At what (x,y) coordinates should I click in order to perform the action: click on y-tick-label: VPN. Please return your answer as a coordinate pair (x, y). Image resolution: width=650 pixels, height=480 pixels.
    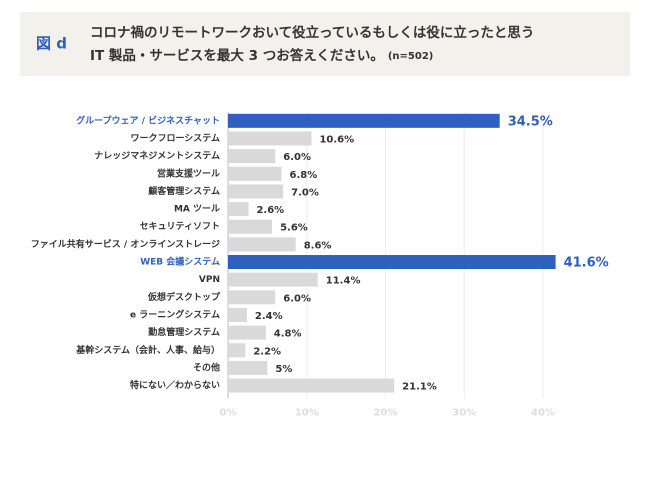
    Looking at the image, I should click on (209, 280).